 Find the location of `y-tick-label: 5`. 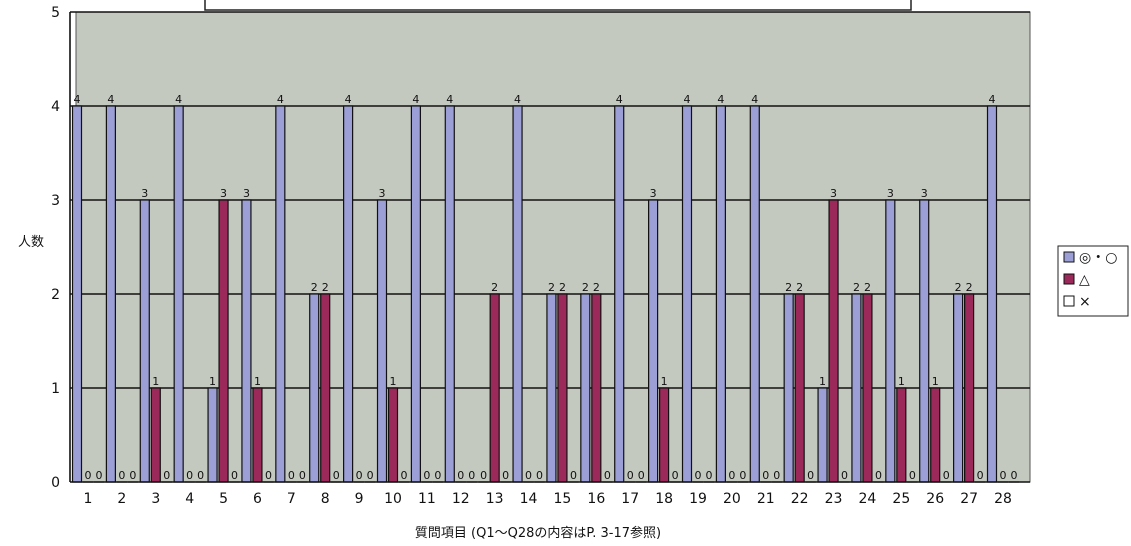

y-tick-label: 5 is located at coordinates (55, 13).